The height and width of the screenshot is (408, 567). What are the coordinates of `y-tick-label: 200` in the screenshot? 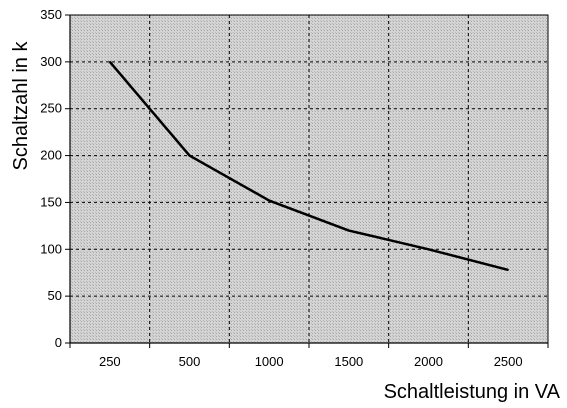 It's located at (51, 155).